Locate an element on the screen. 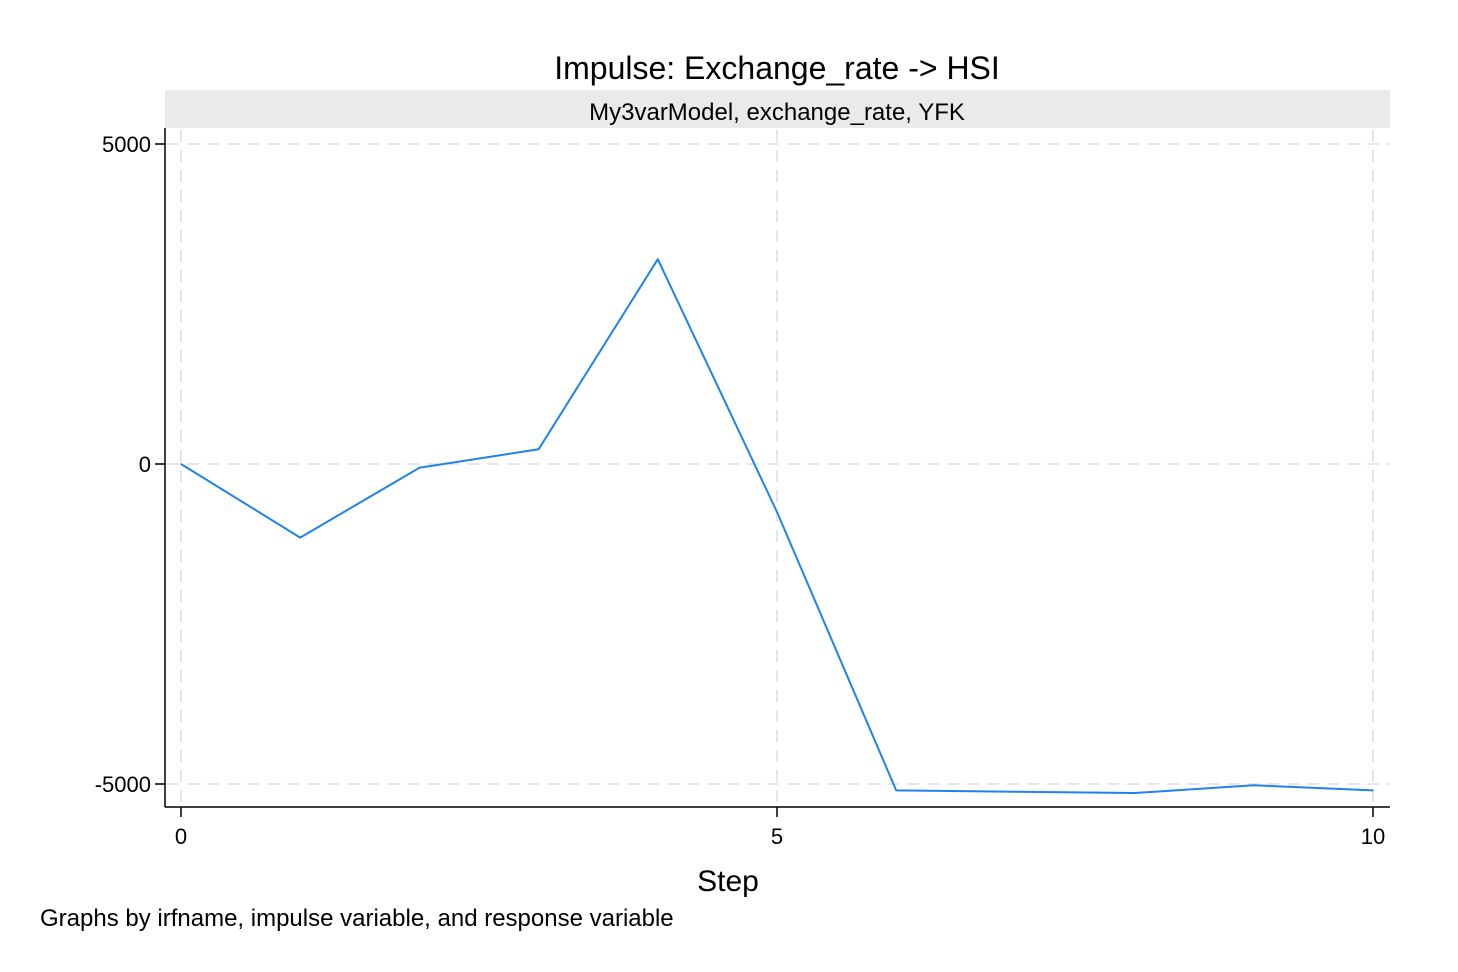  chart-title: Impulse: Exchange_rate -> HSI is located at coordinates (777, 68).